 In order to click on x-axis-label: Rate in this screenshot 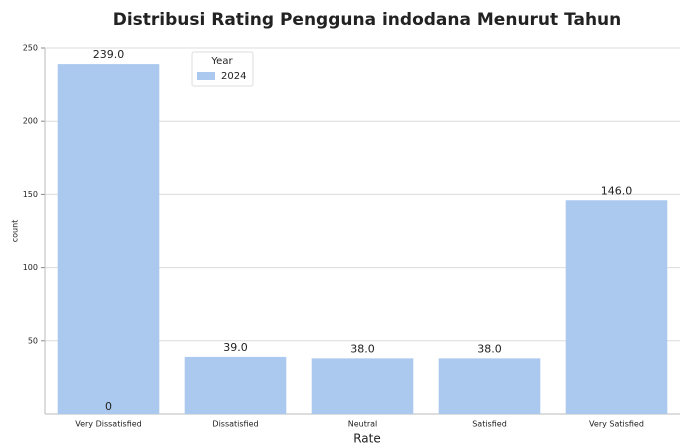, I will do `click(367, 439)`.